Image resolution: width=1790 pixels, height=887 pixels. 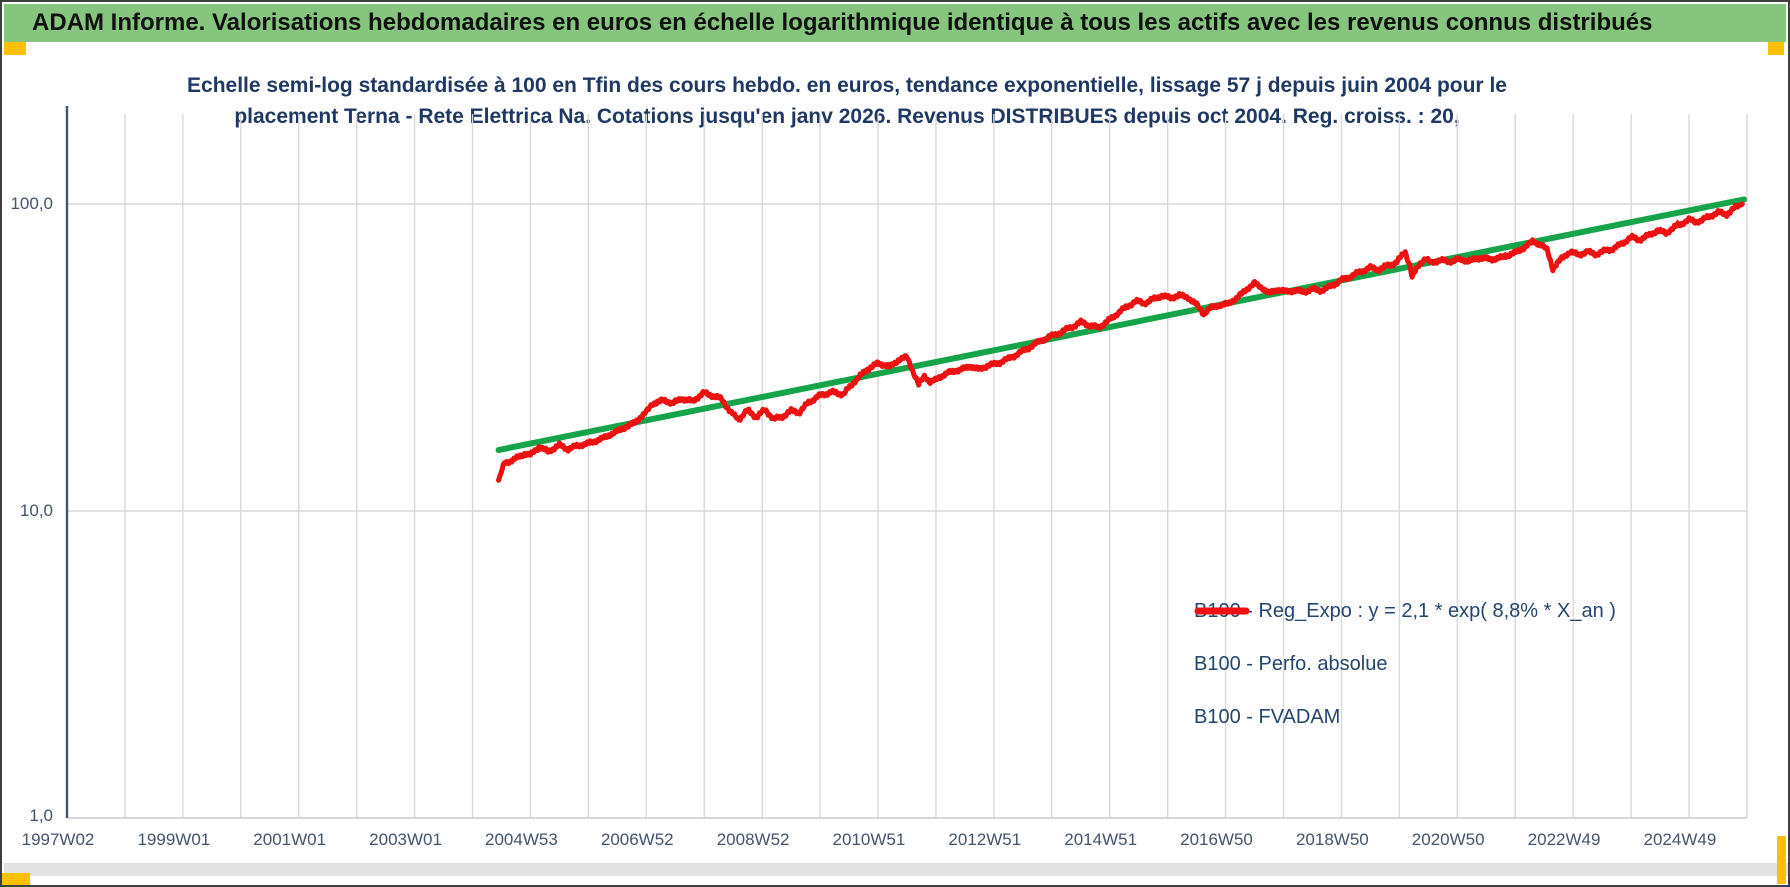 What do you see at coordinates (290, 839) in the screenshot?
I see `x-axis-tick: 2001W01` at bounding box center [290, 839].